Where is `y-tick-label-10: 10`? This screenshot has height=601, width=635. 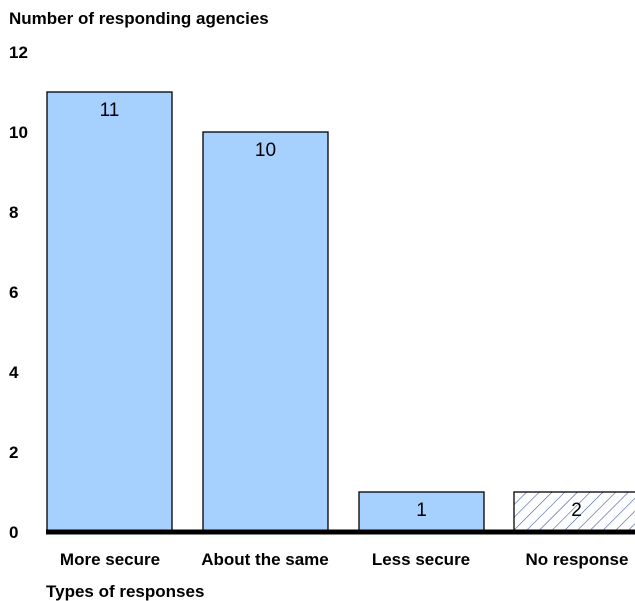 y-tick-label-10: 10 is located at coordinates (18, 132).